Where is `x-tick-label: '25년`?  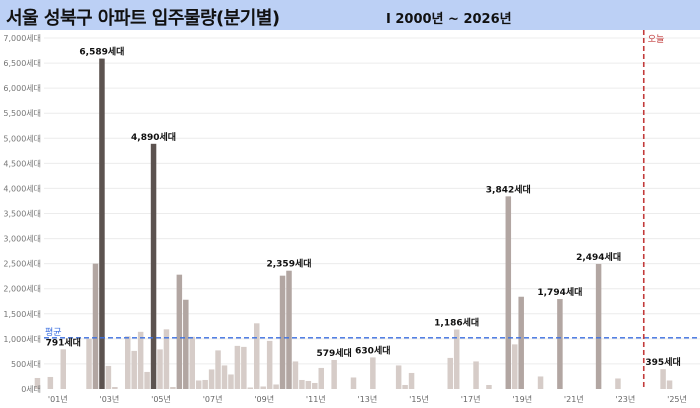
x-tick-label: '25년 is located at coordinates (677, 399).